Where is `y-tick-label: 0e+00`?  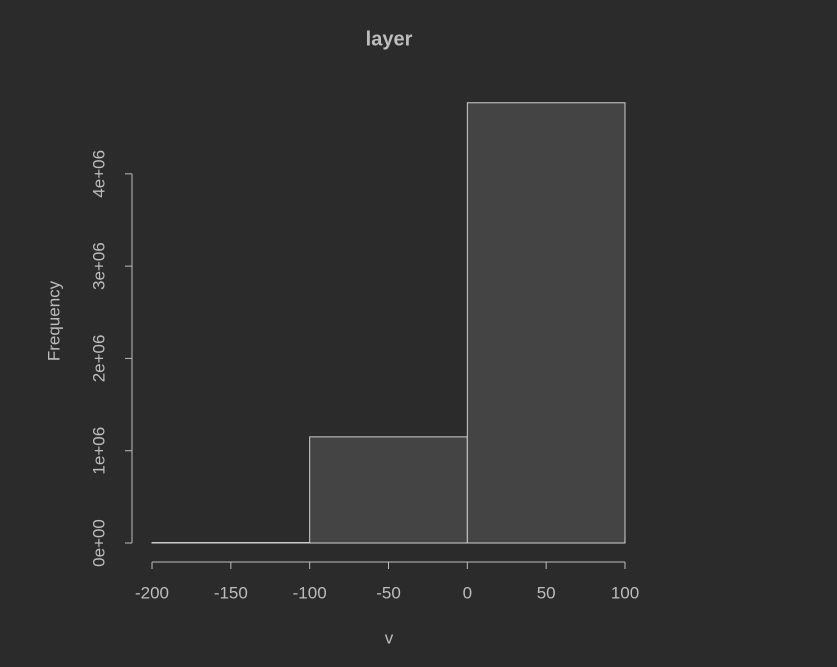
y-tick-label: 0e+00 is located at coordinates (98, 543).